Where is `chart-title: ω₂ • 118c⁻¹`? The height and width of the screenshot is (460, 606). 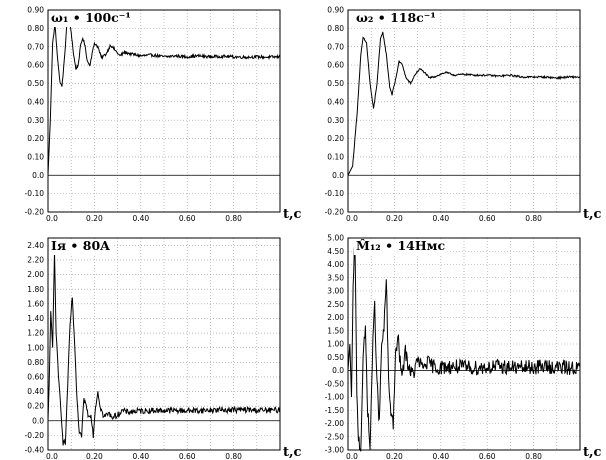 chart-title: ω₂ • 118c⁻¹ is located at coordinates (396, 17).